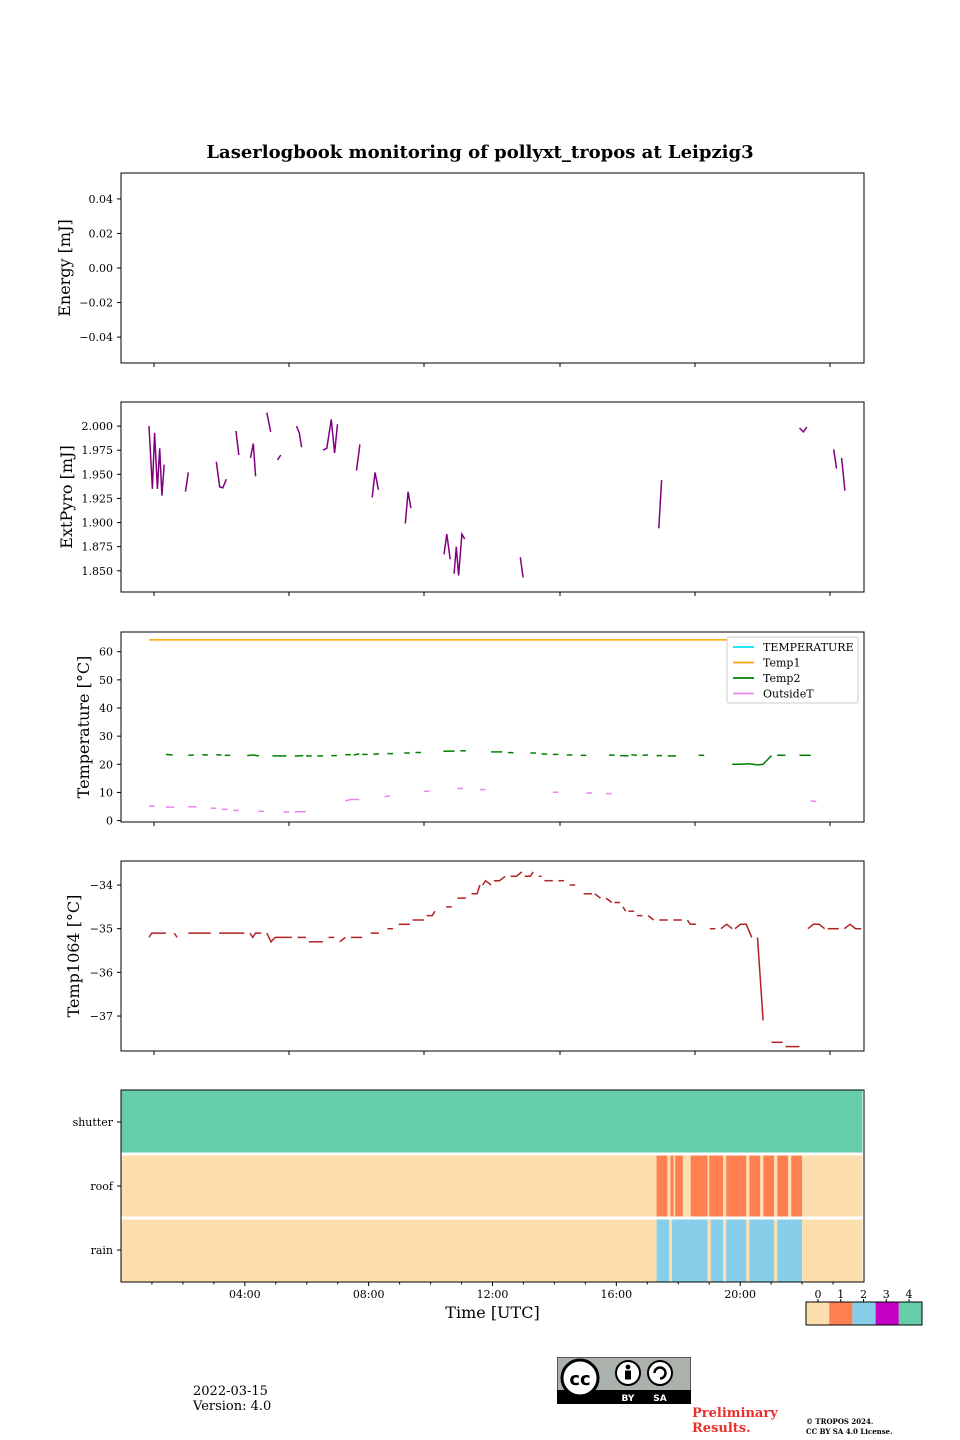 The width and height of the screenshot is (960, 1440). What do you see at coordinates (886, 1294) in the screenshot?
I see `colorbar-tick-label: 3` at bounding box center [886, 1294].